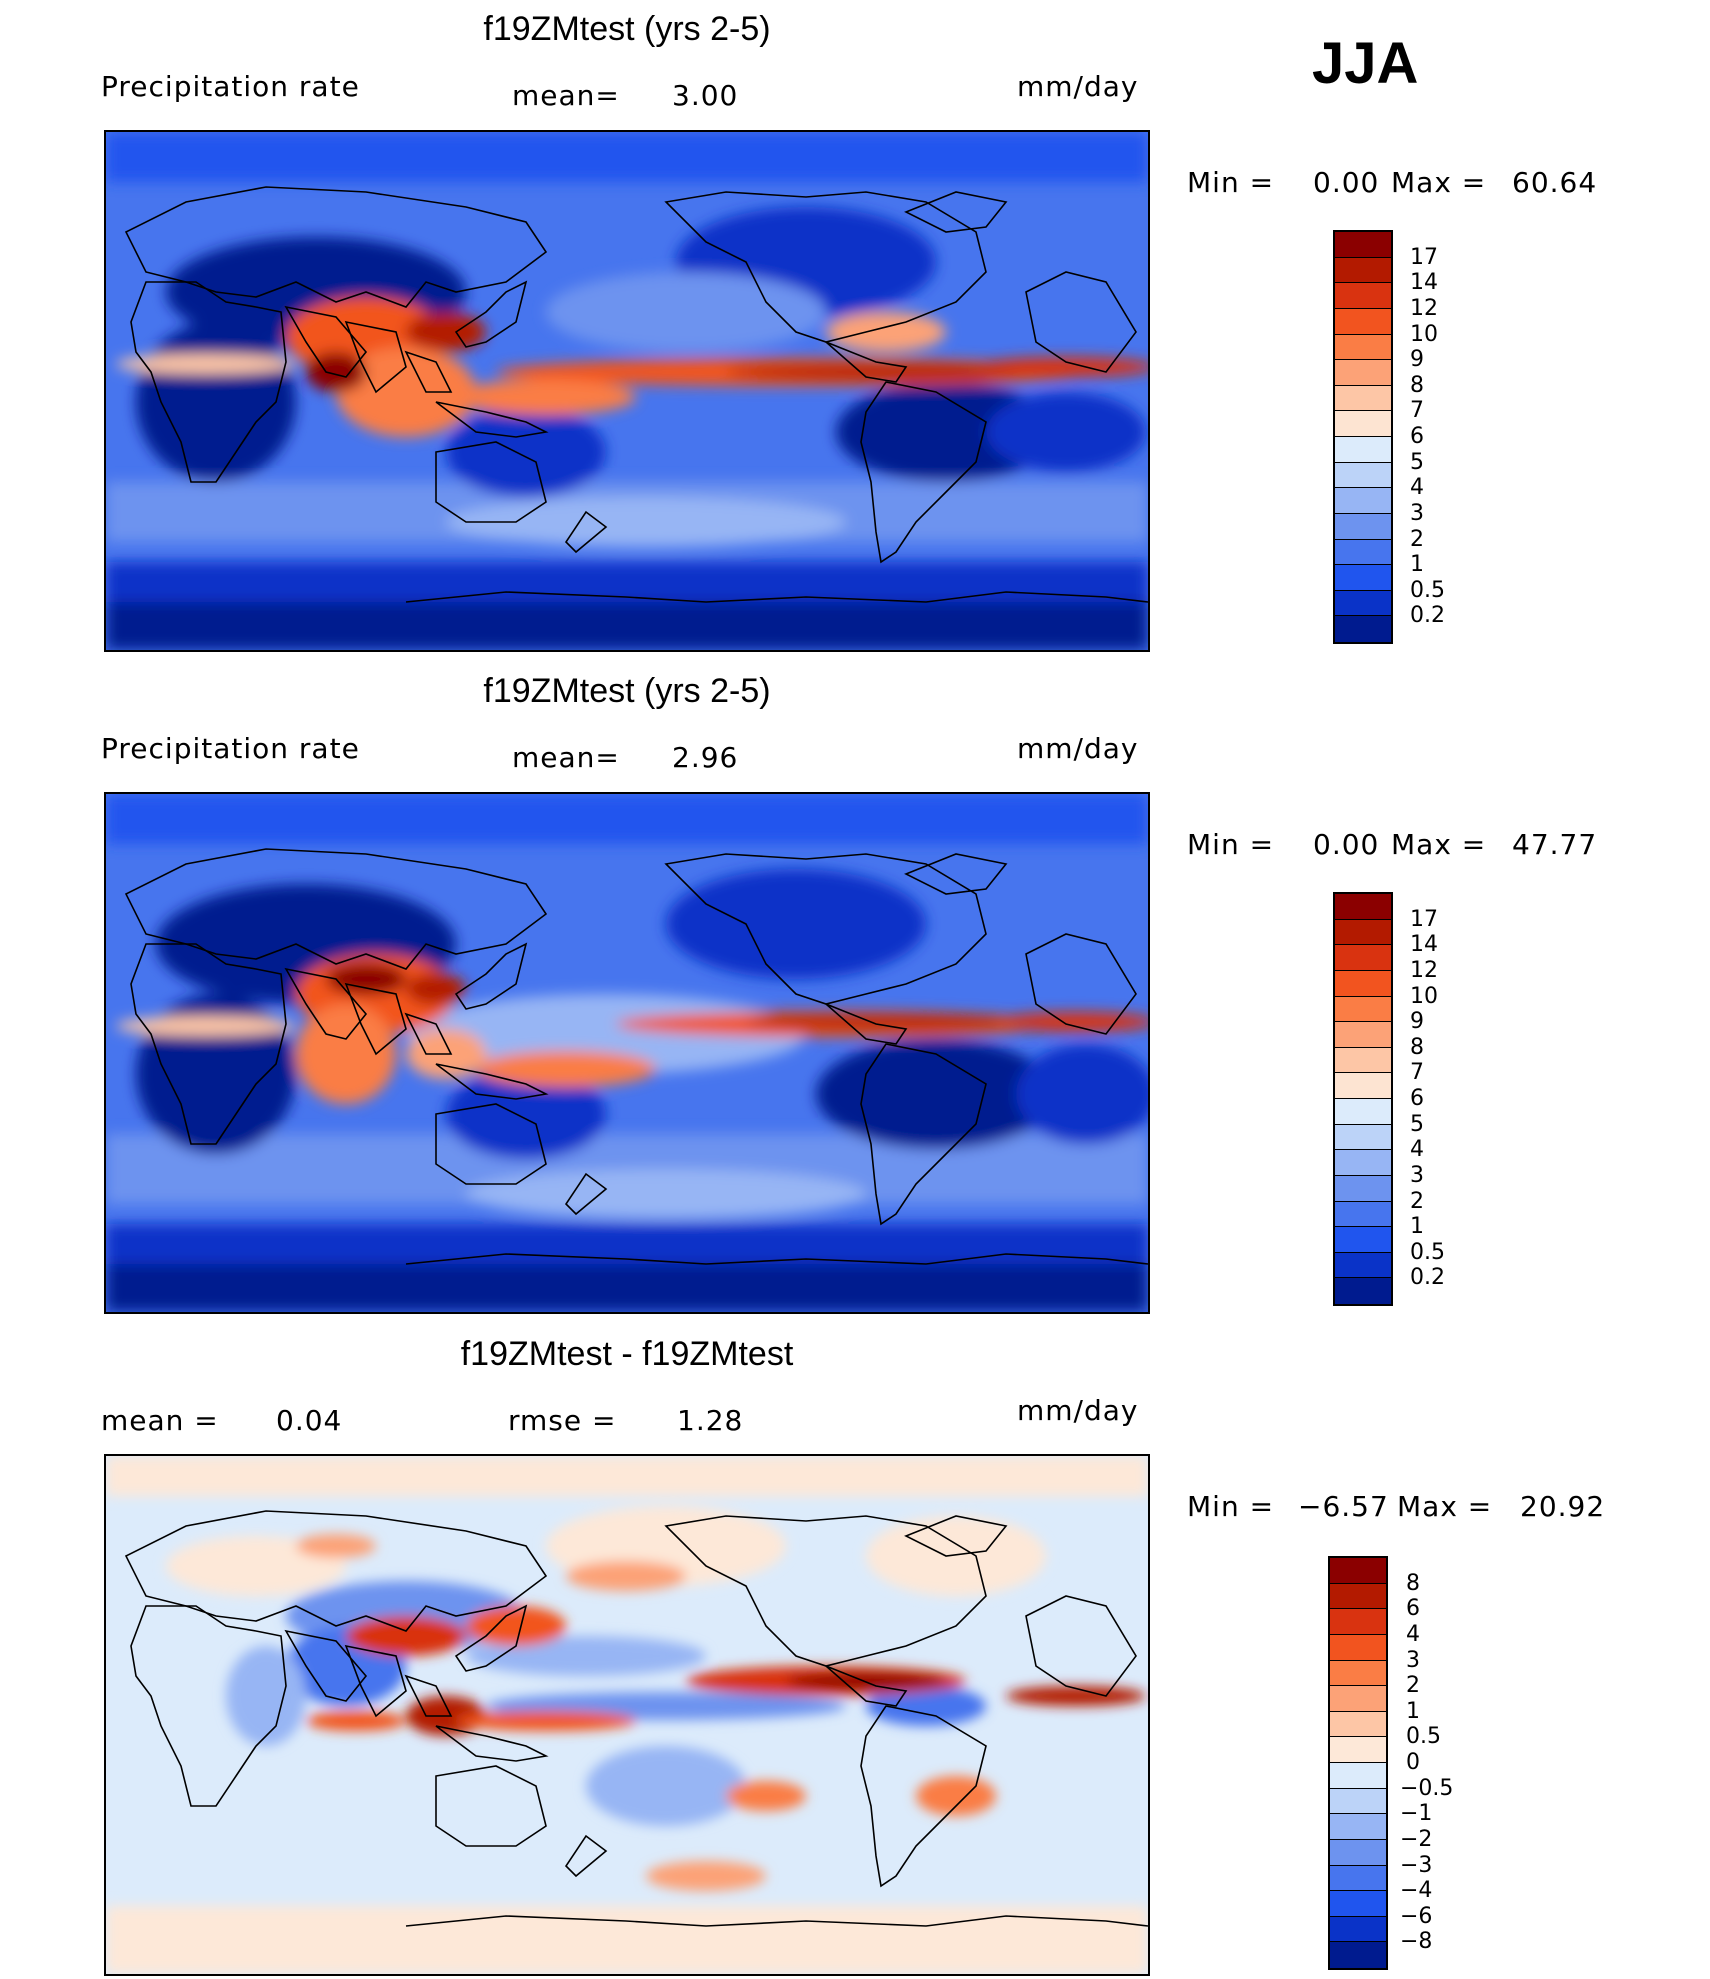 This screenshot has width=1710, height=1979. I want to click on panel-3-coastlines, so click(636, 1718).